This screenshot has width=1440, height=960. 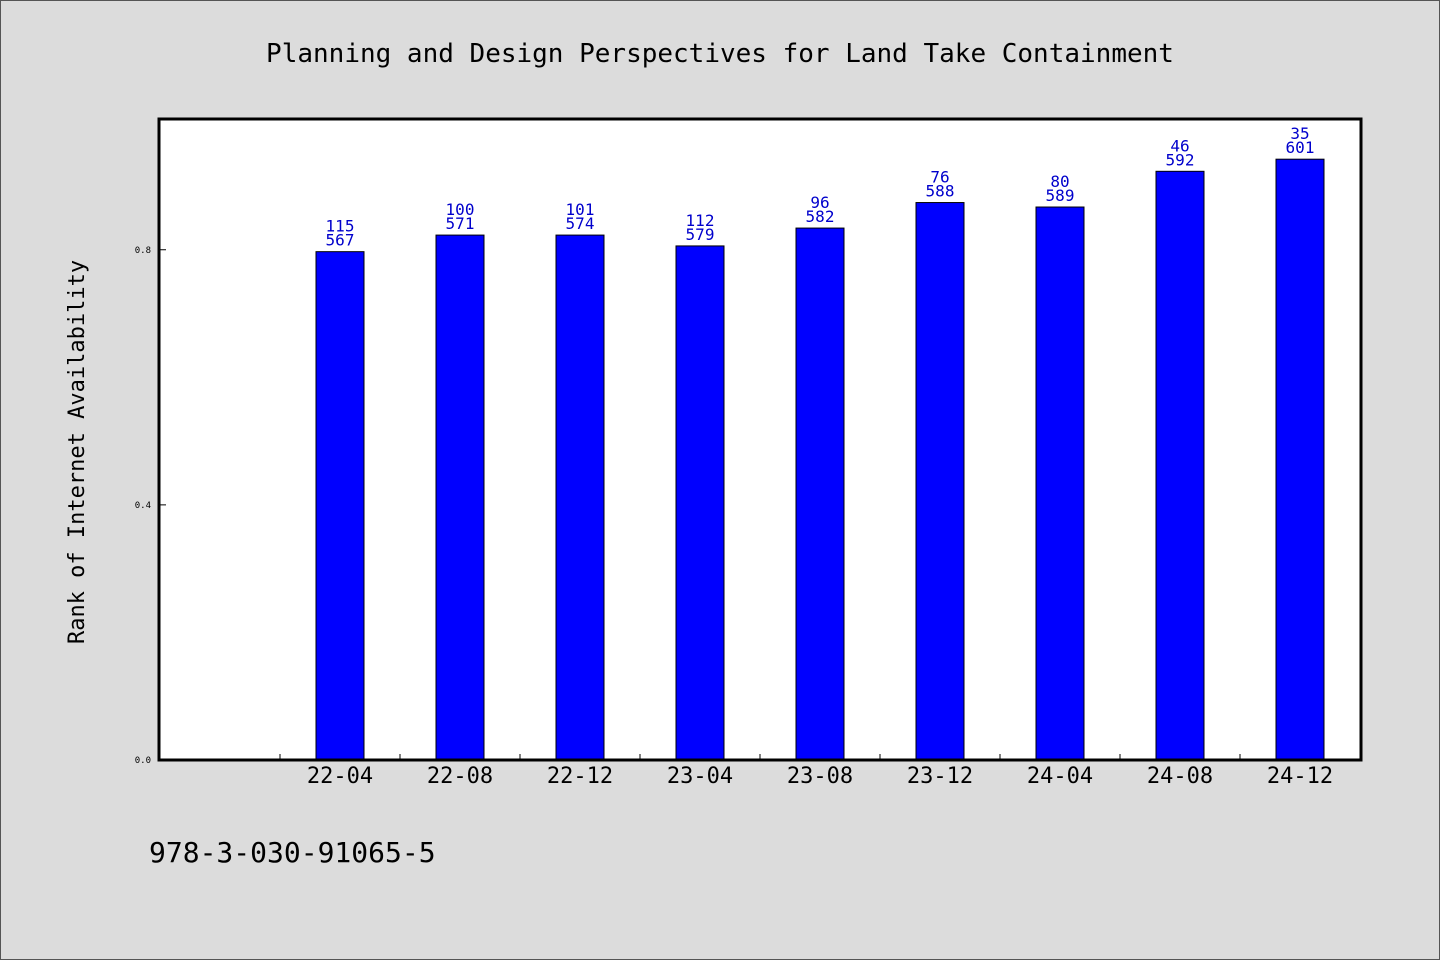 I want to click on bar-label-bottom-23-12: 588, so click(x=940, y=191).